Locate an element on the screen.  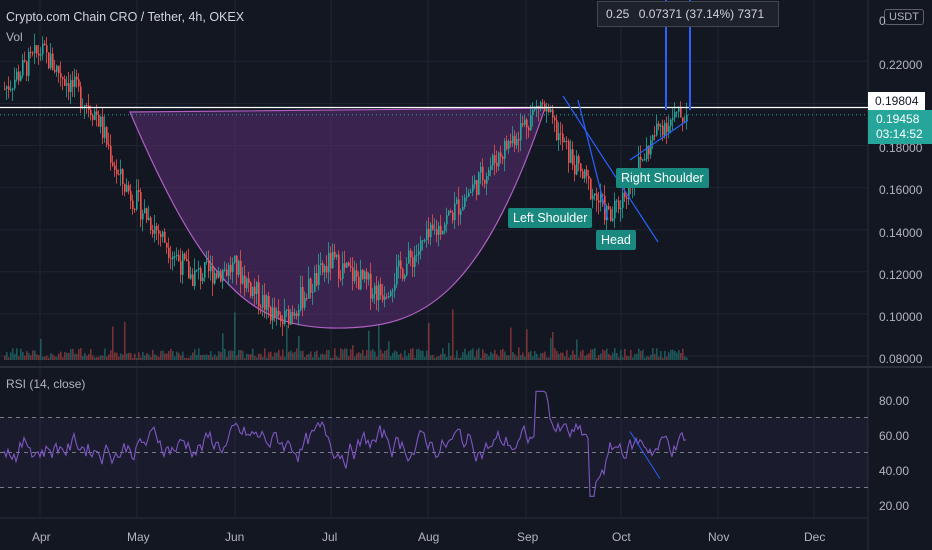
neckline-trendline is located at coordinates (593, 160).